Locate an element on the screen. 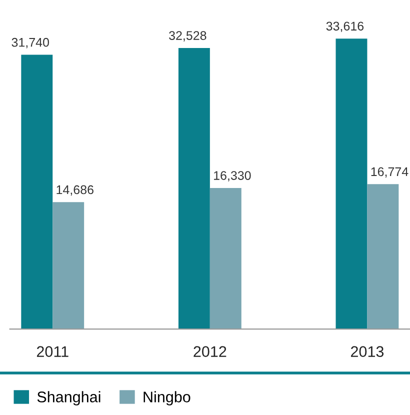  data-label: 32,528 is located at coordinates (187, 36).